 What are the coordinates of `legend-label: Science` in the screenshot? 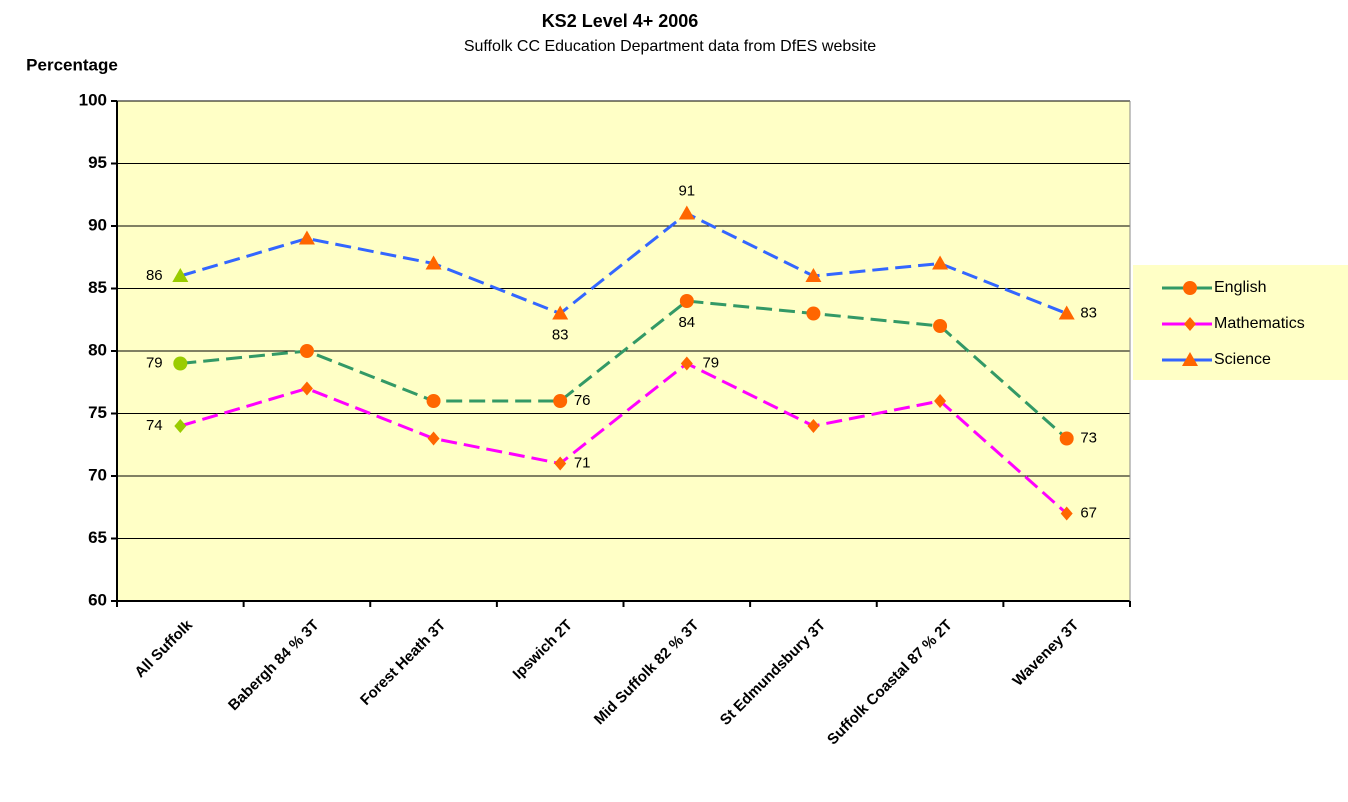 It's located at (1242, 359).